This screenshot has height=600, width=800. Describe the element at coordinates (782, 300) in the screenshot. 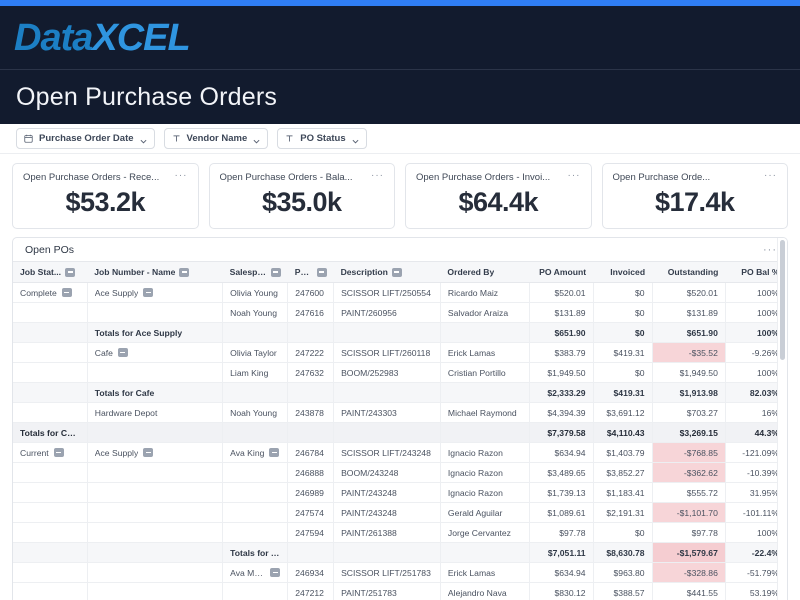

I see `scrollbar-thumb` at that location.